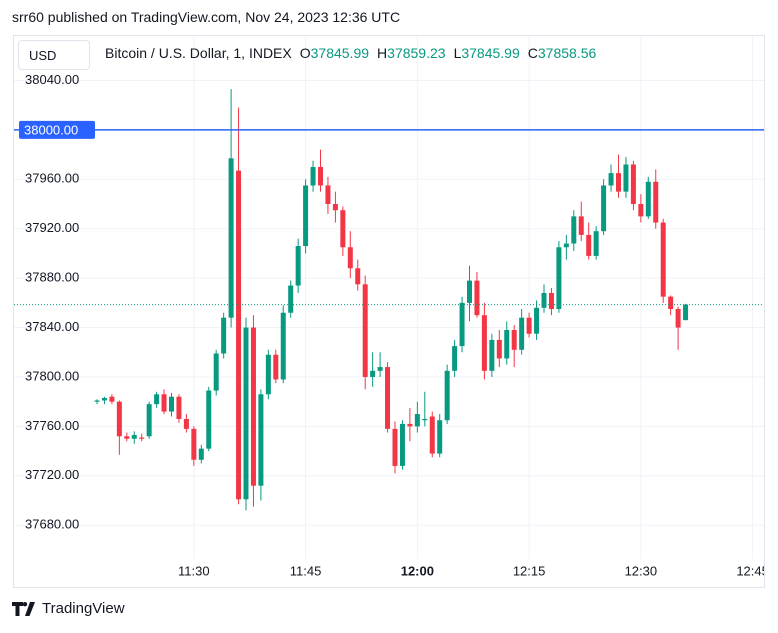 The height and width of the screenshot is (633, 778). Describe the element at coordinates (54, 55) in the screenshot. I see `currency-button: USD` at that location.